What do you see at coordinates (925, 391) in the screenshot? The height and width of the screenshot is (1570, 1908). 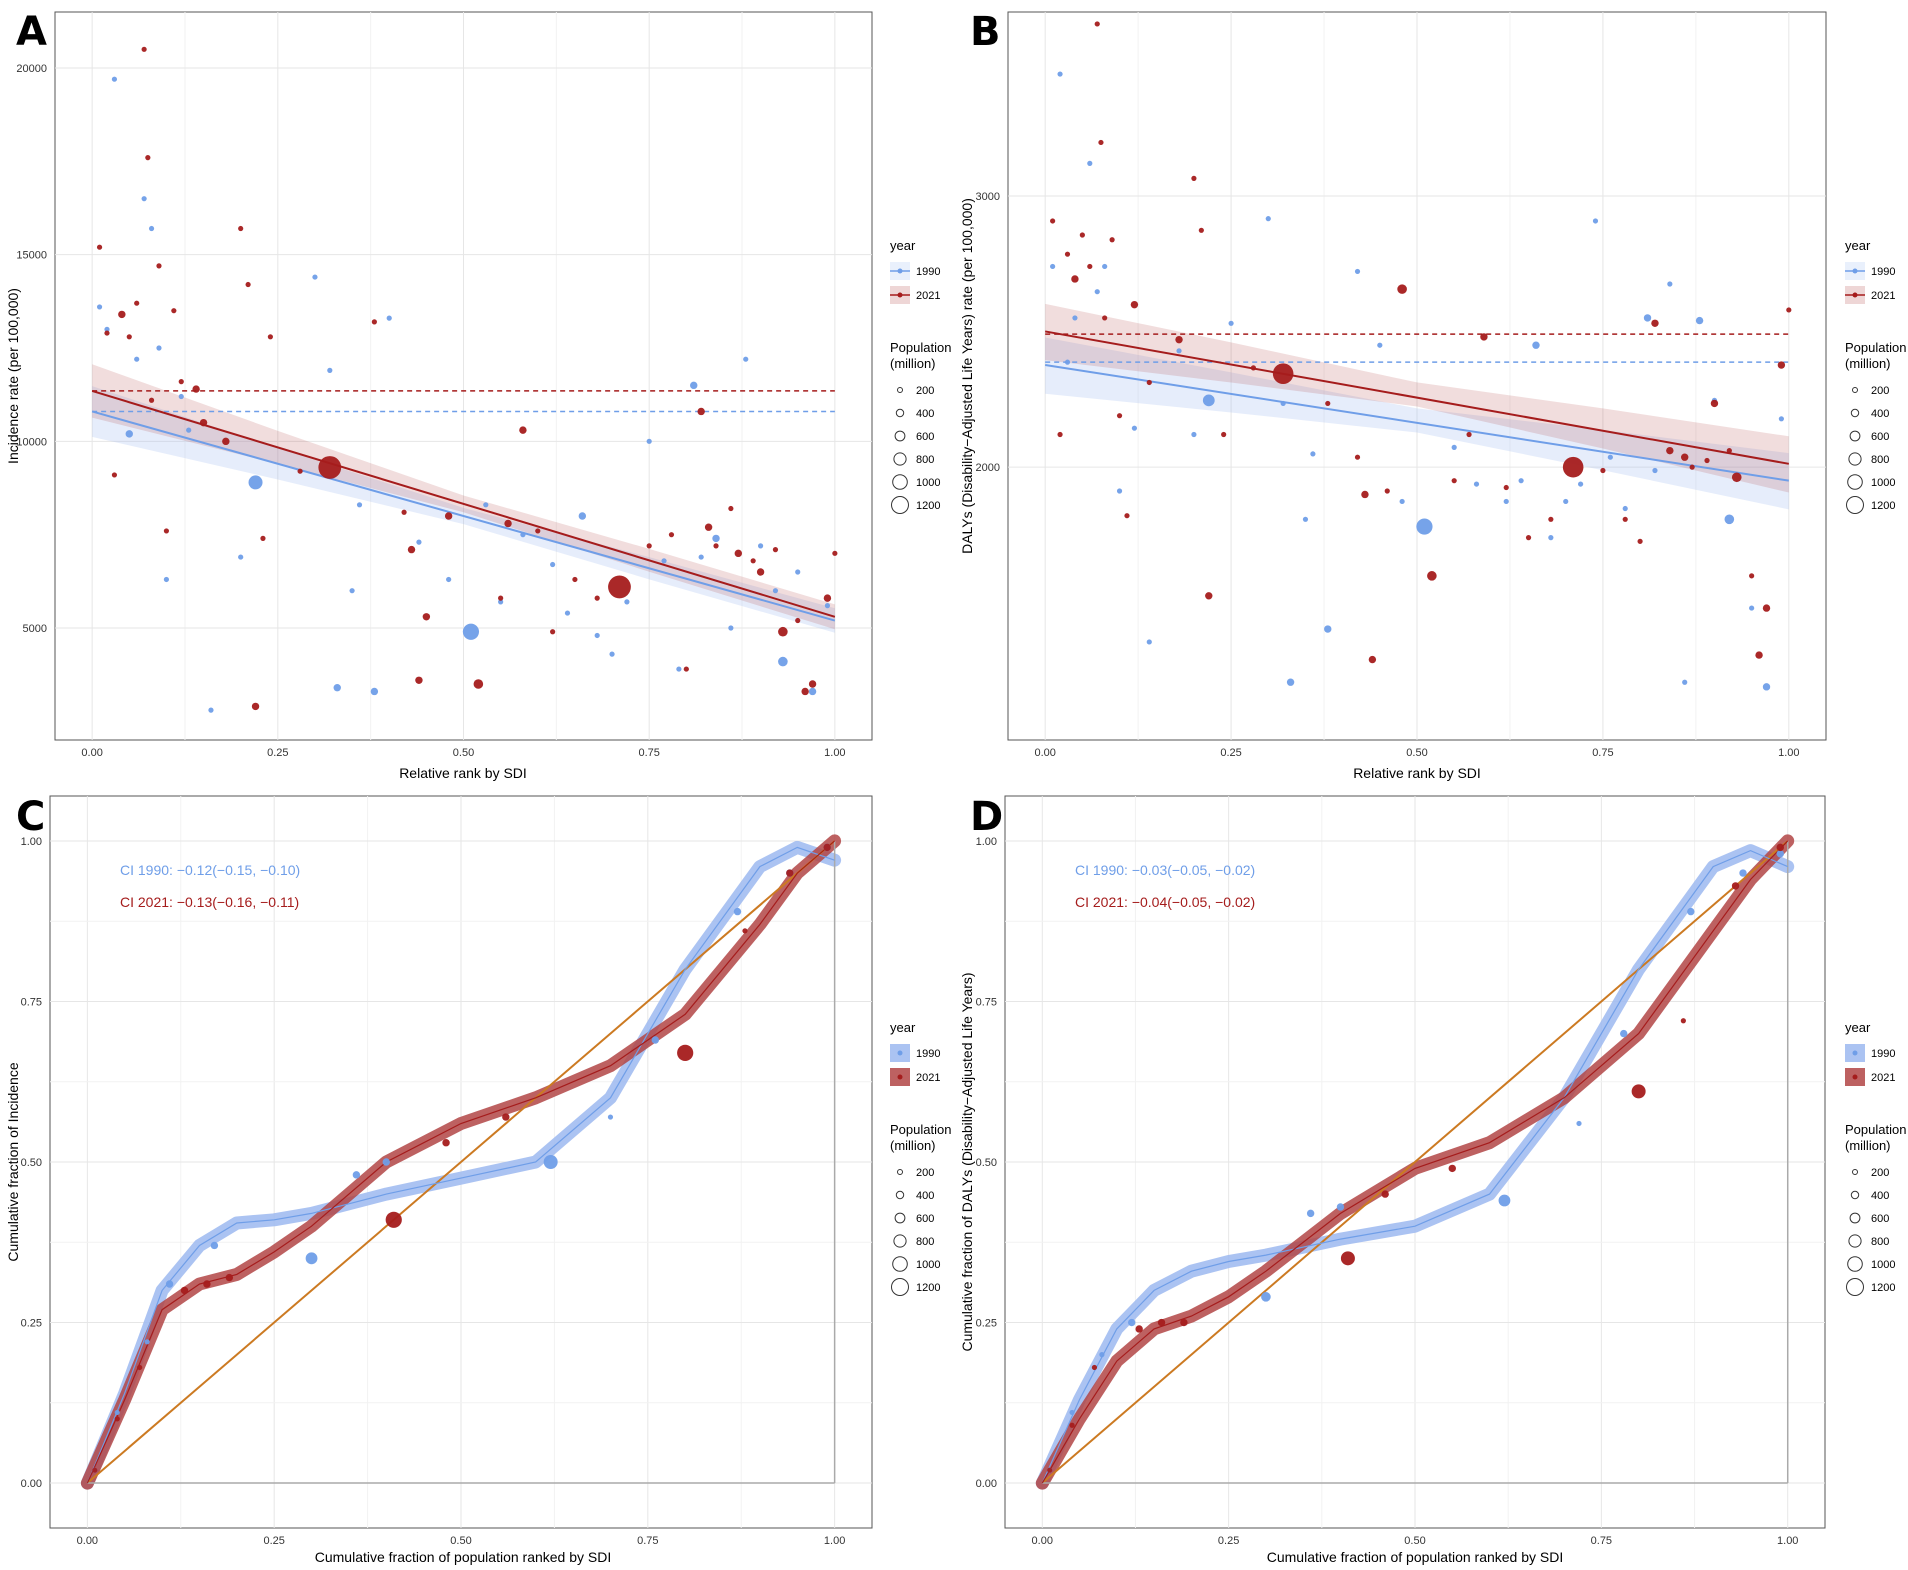 I see `legend-pop-label-200-a: 200` at bounding box center [925, 391].